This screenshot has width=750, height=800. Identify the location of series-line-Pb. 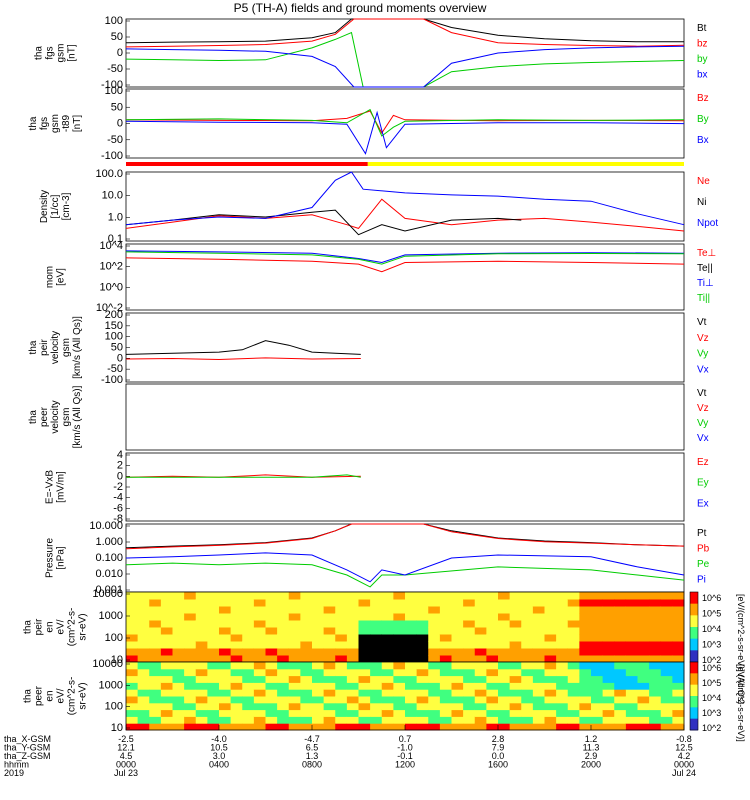
(405, 536).